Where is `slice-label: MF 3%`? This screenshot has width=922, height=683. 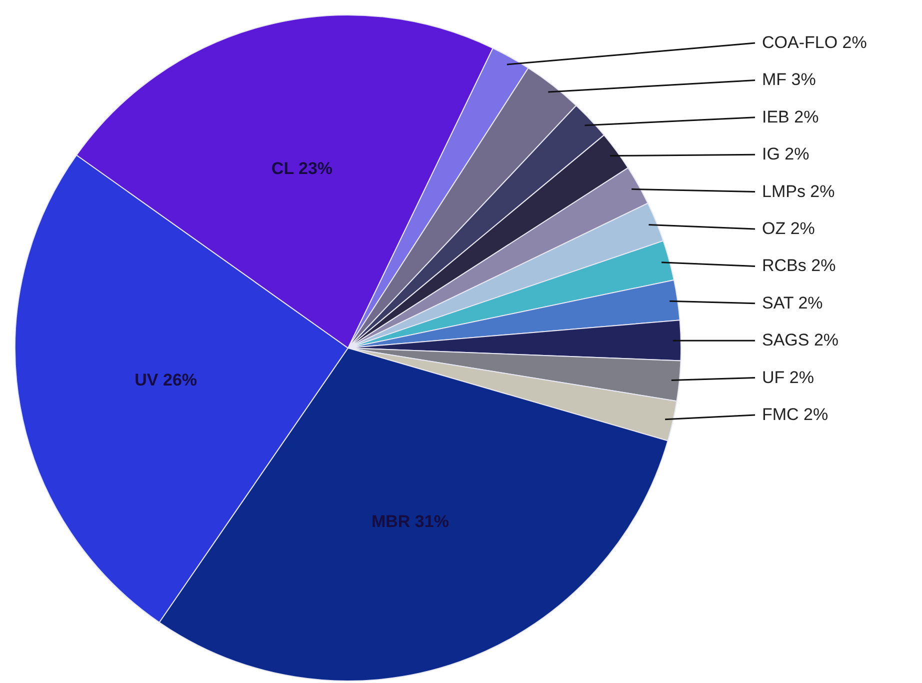
slice-label: MF 3% is located at coordinates (789, 80).